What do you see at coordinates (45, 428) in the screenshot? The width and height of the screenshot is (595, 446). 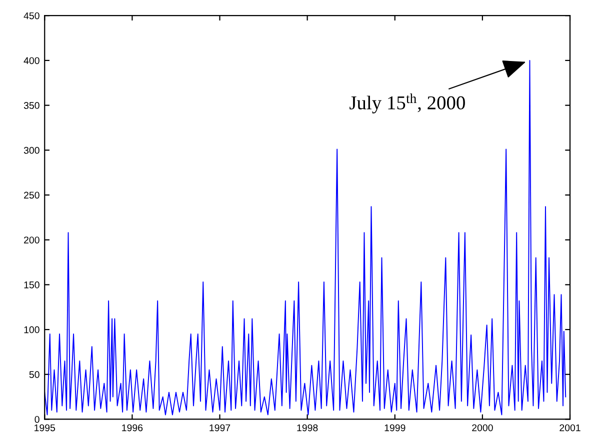 I see `x-tick-label: 1995` at bounding box center [45, 428].